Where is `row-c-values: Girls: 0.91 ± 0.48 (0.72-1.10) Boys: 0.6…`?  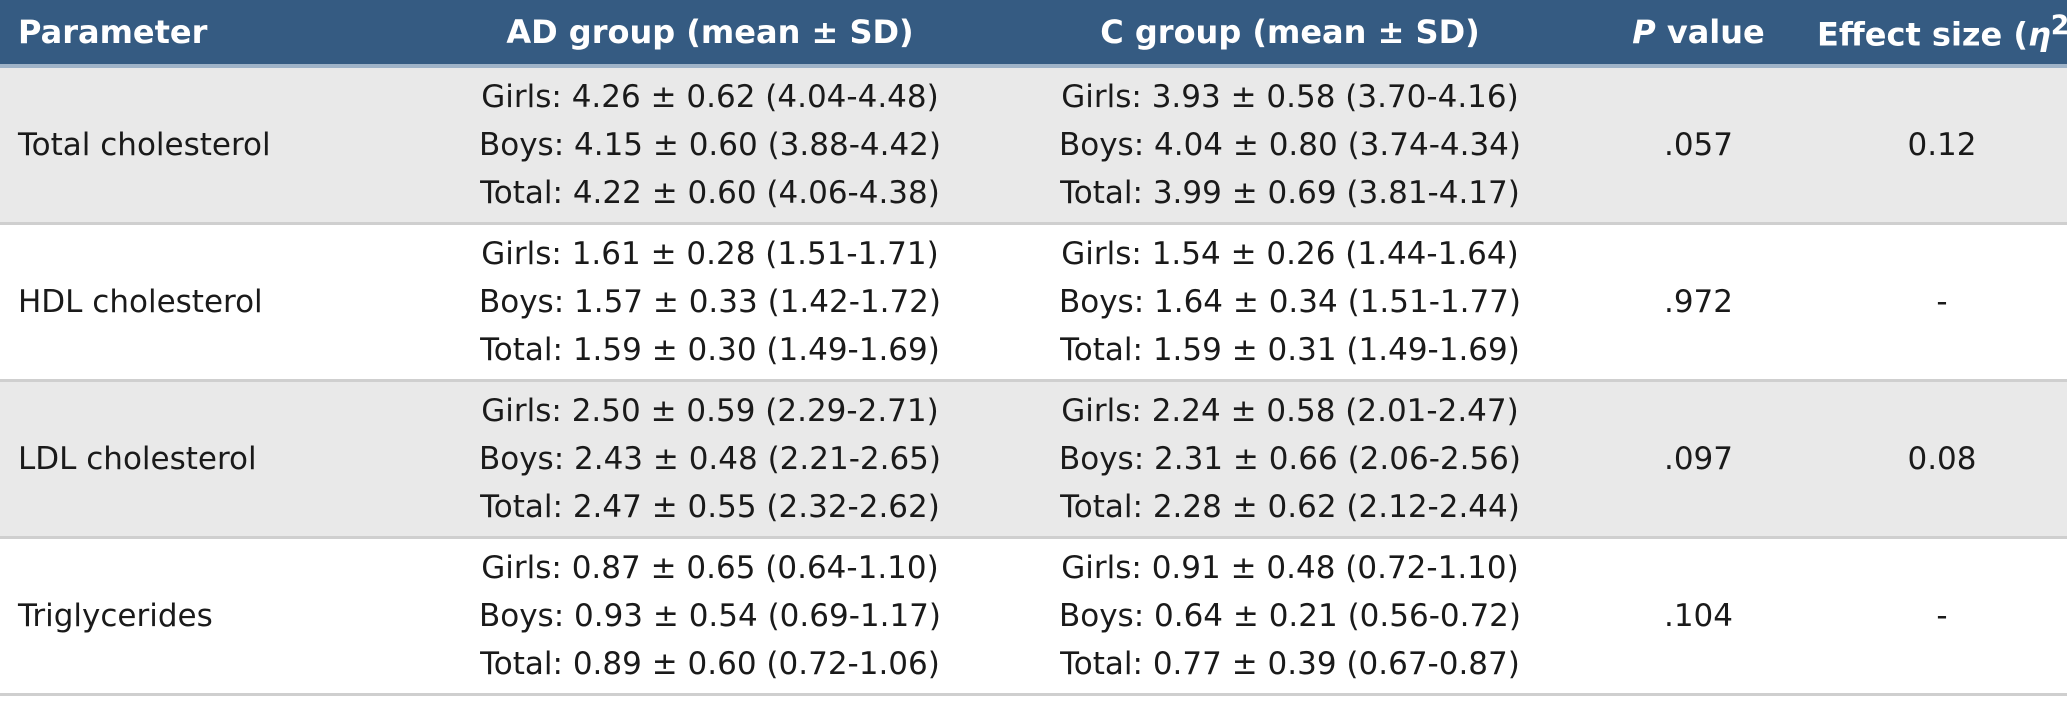 row-c-values: Girls: 0.91 ± 0.48 (0.72-1.10) Boys: 0.6… is located at coordinates (1290, 615).